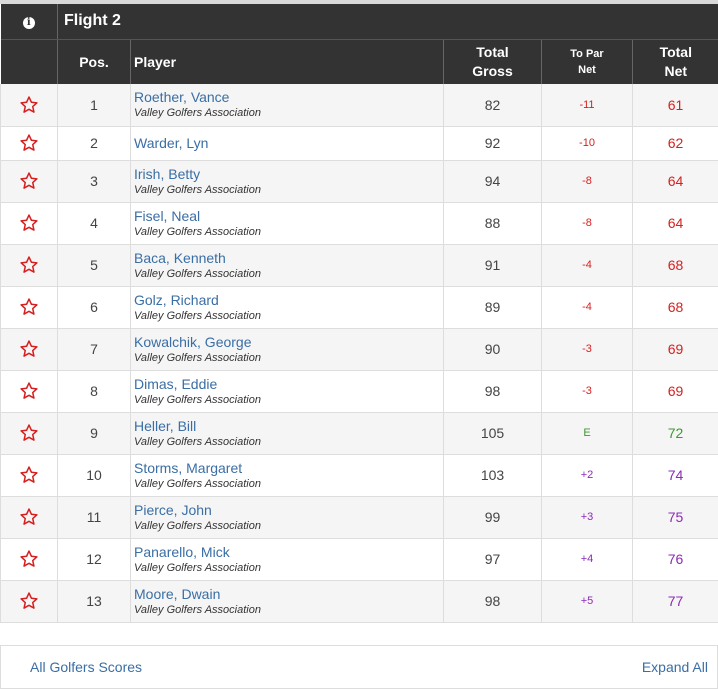 The image size is (718, 689). Describe the element at coordinates (180, 257) in the screenshot. I see `player-name-link: Baca, Kenneth` at that location.